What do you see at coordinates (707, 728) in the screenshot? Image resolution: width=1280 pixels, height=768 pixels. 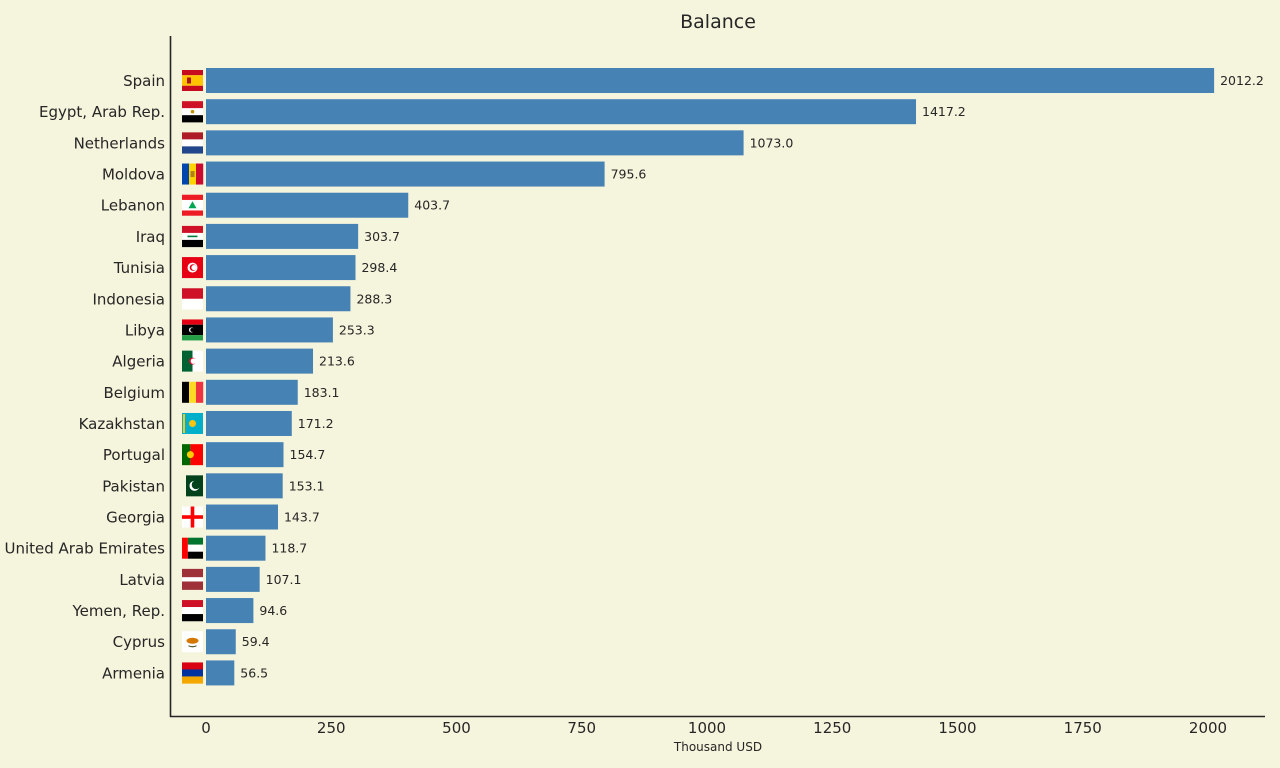 I see `x-tick-label: 1000` at bounding box center [707, 728].